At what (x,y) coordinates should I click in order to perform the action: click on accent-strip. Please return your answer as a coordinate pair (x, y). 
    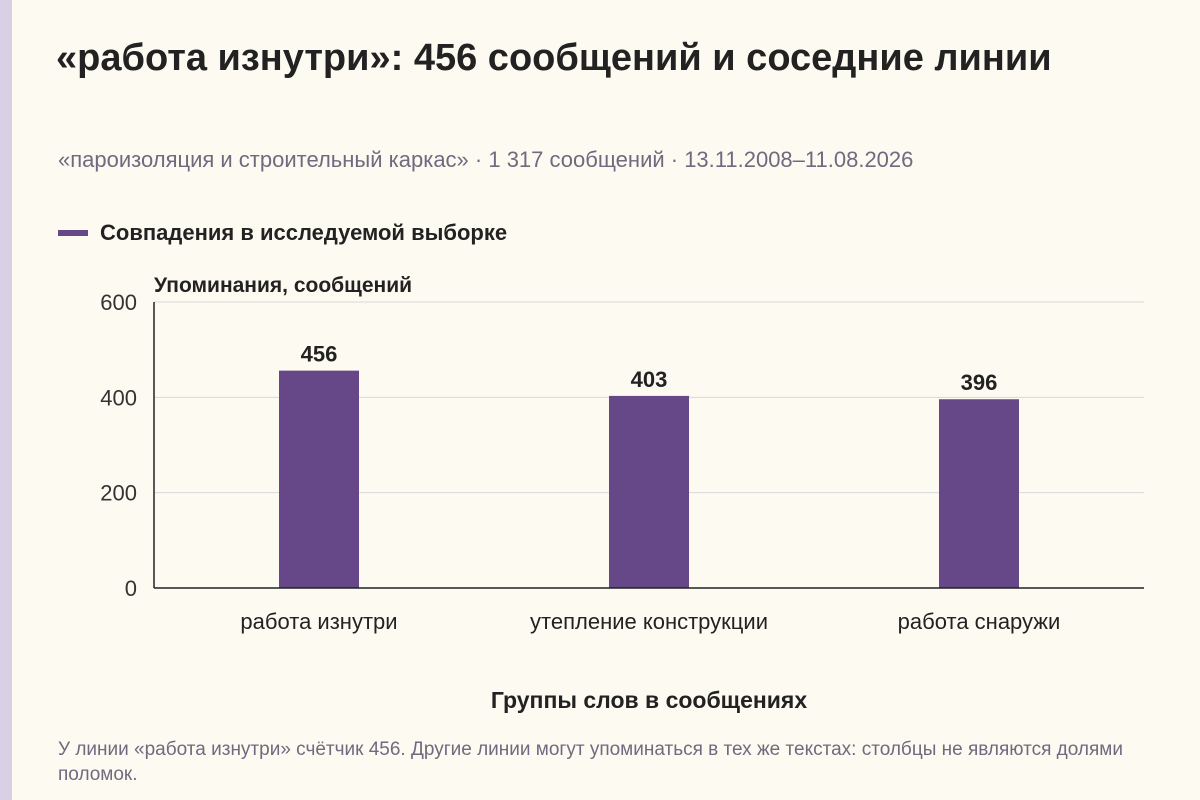
    Looking at the image, I should click on (6, 400).